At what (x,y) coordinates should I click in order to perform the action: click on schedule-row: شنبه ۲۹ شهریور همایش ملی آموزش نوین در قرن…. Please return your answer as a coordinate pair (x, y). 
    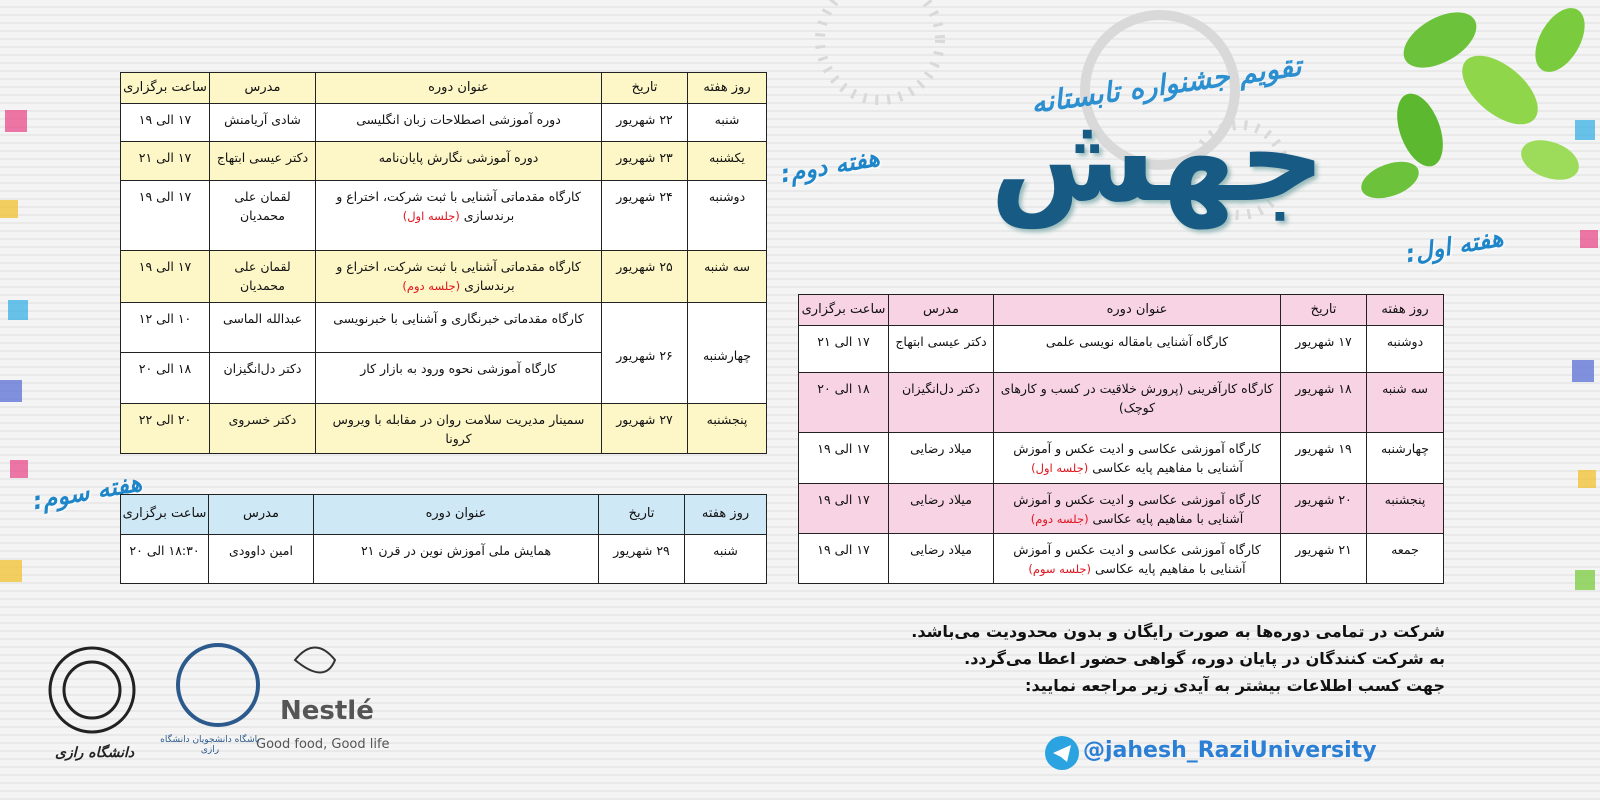
    Looking at the image, I should click on (443, 559).